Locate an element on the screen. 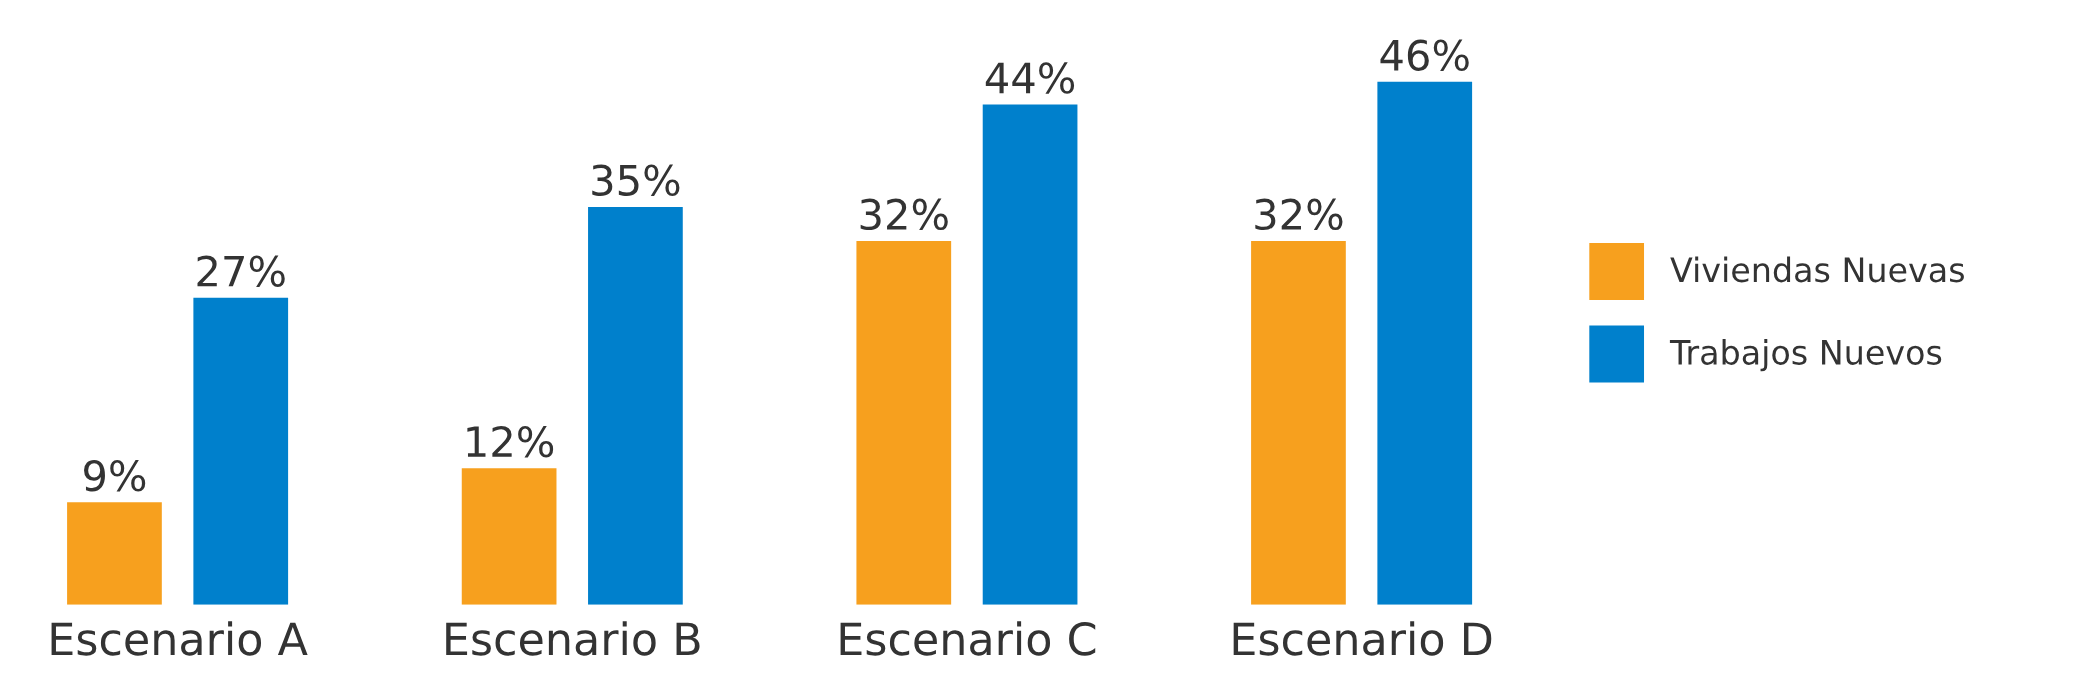  legend-label: Viviendas Nuevas is located at coordinates (1817, 269).